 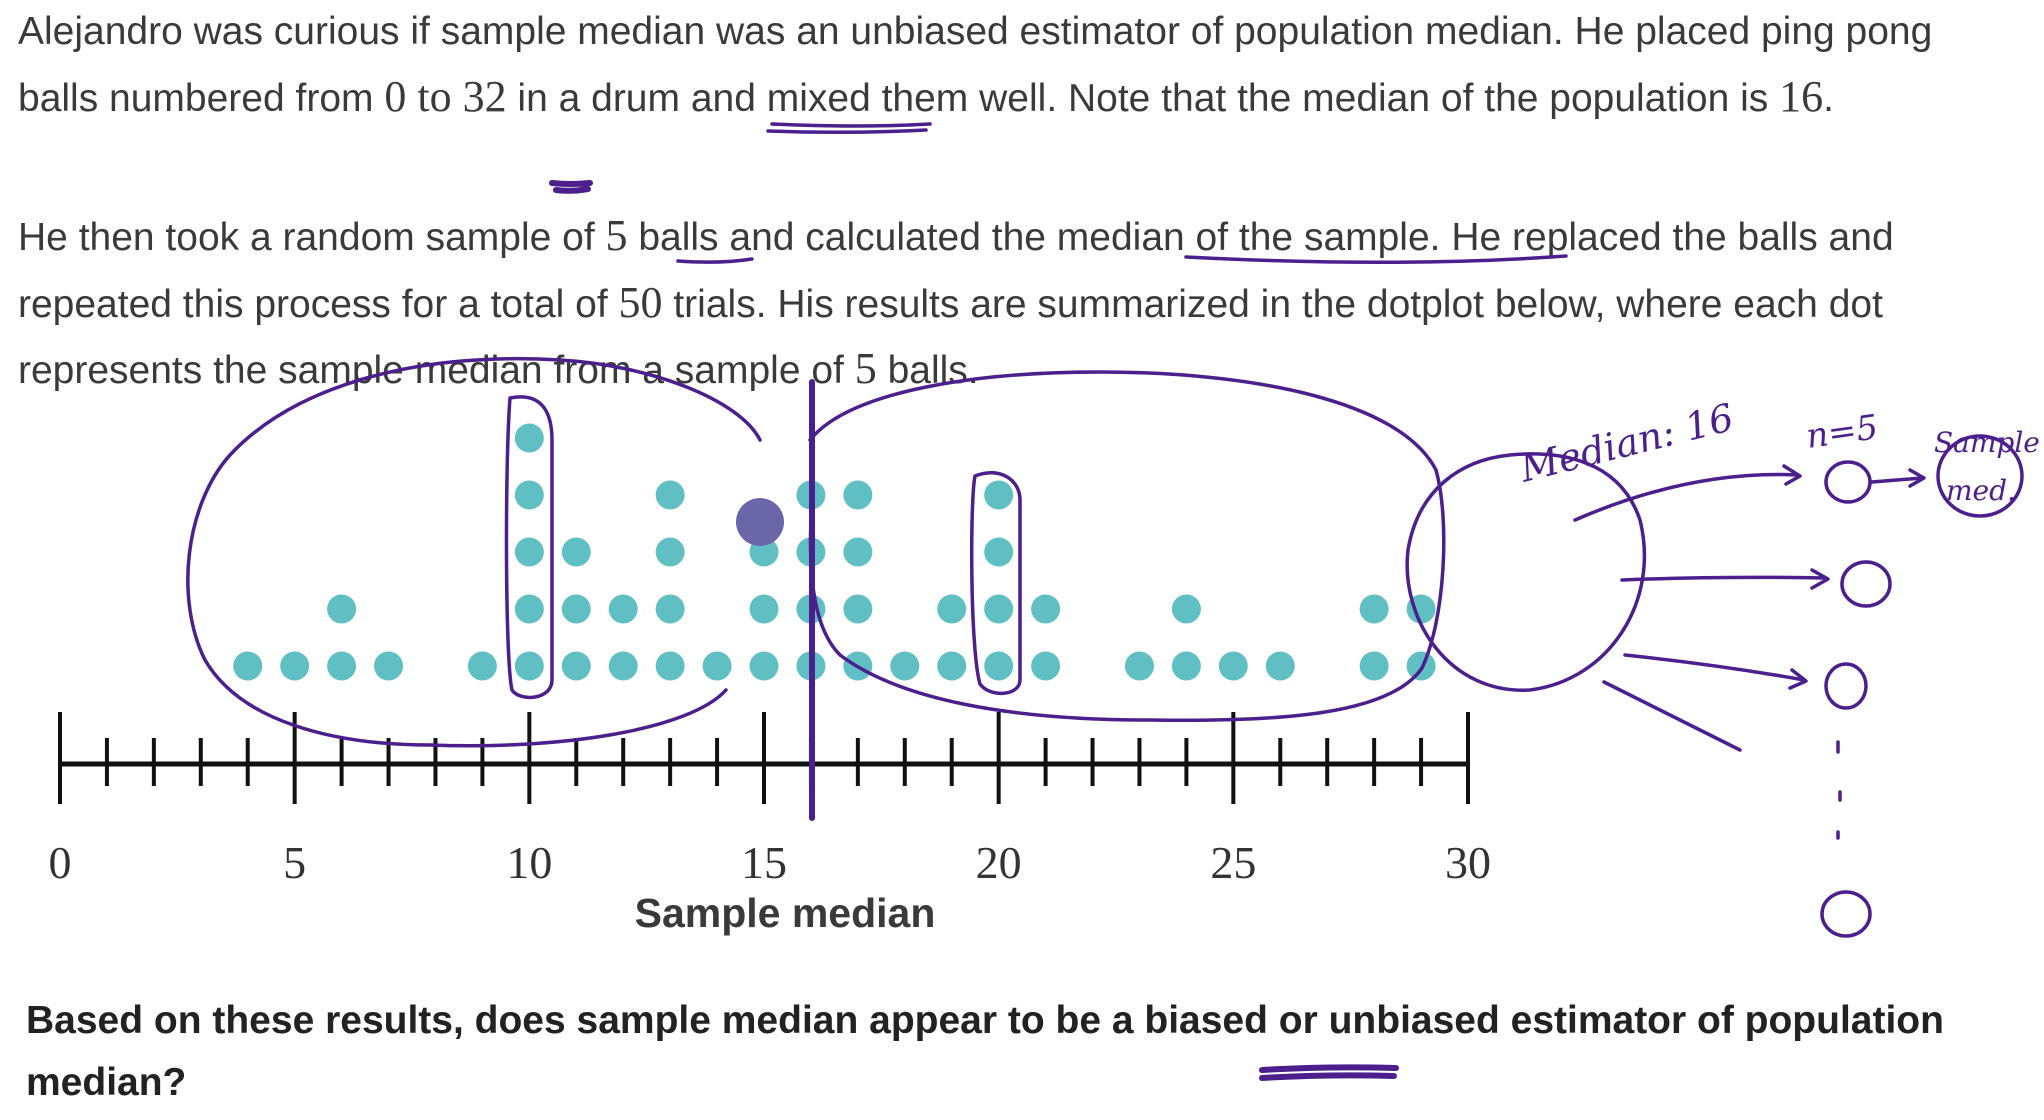 I want to click on tick-label: 25, so click(x=1233, y=862).